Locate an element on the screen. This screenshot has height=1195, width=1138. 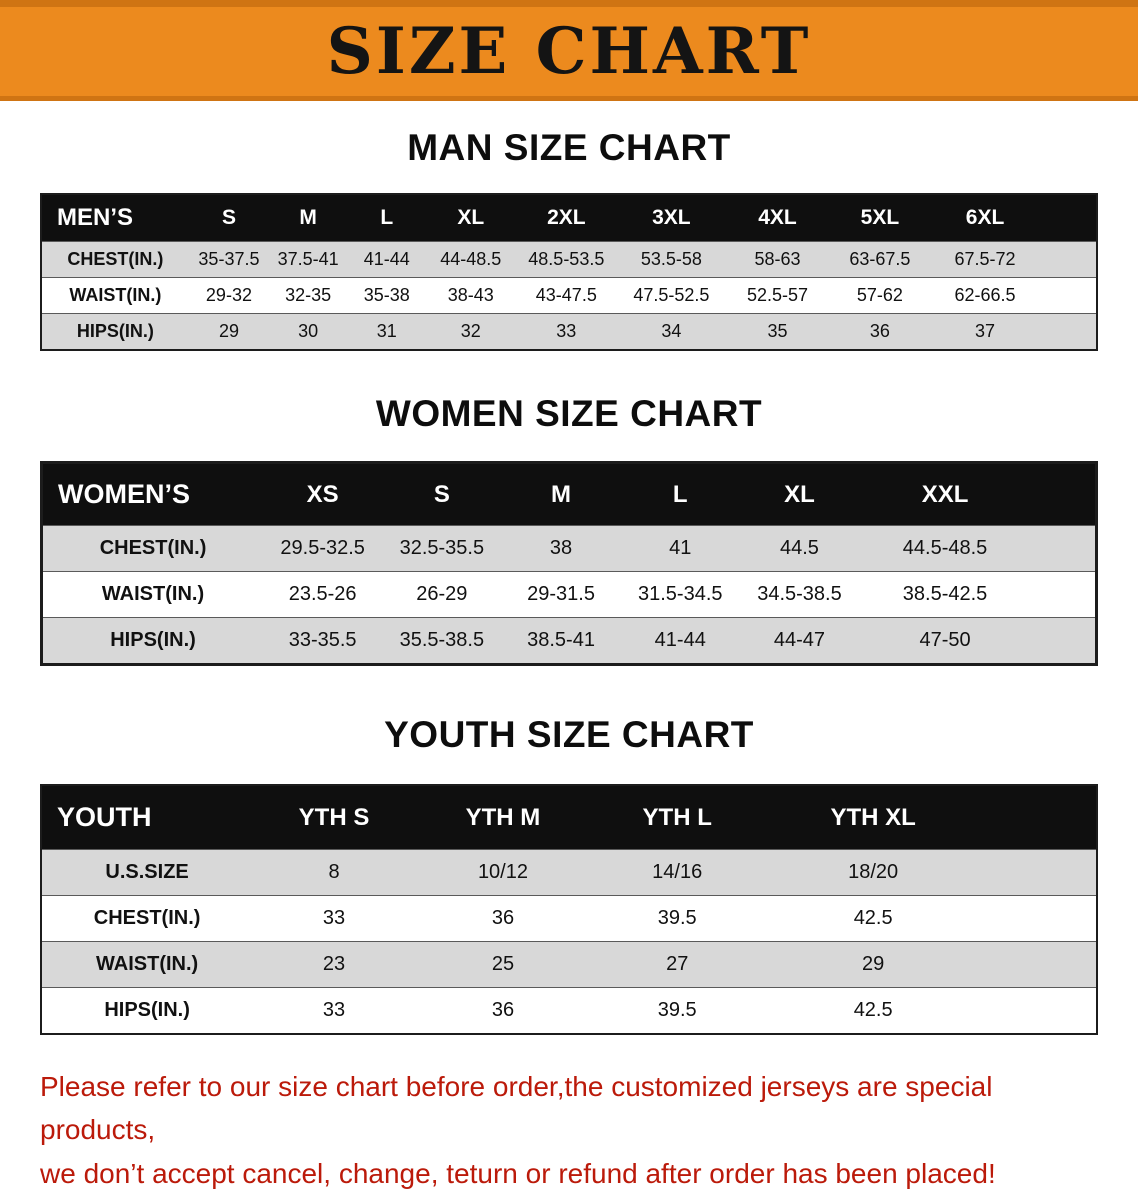
size-value: 14/16 is located at coordinates (677, 872).